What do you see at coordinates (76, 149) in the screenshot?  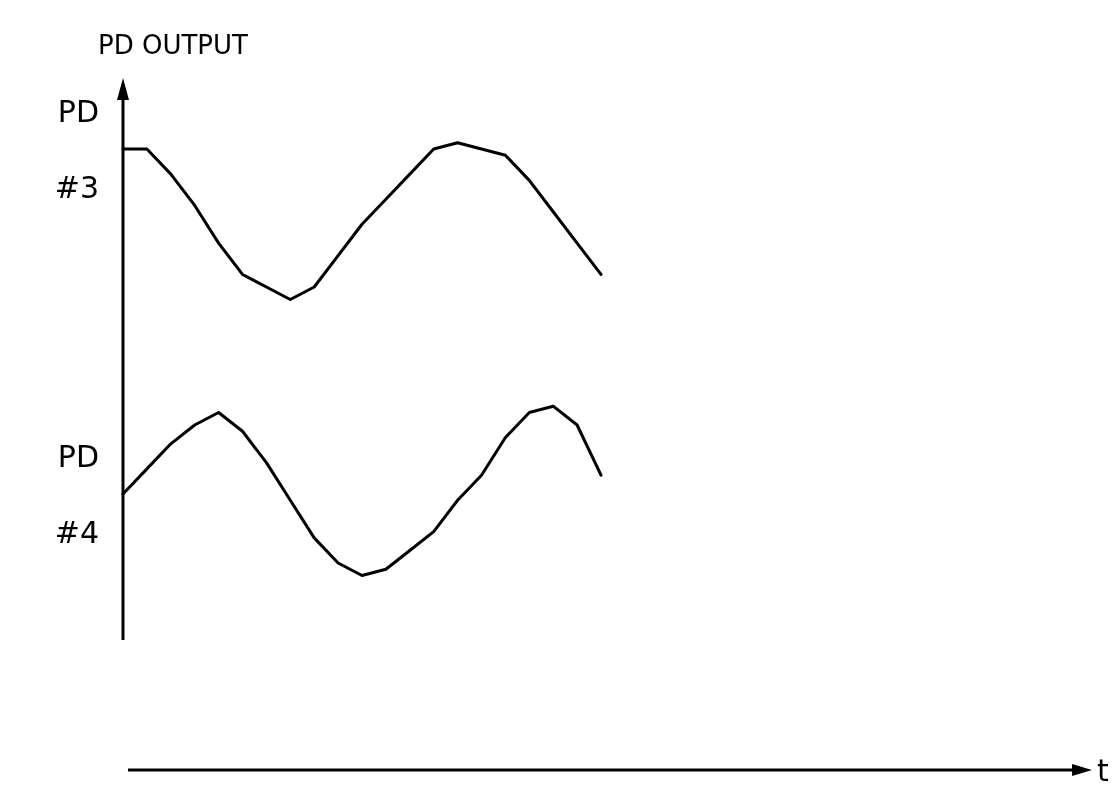 I see `text: PD #3` at bounding box center [76, 149].